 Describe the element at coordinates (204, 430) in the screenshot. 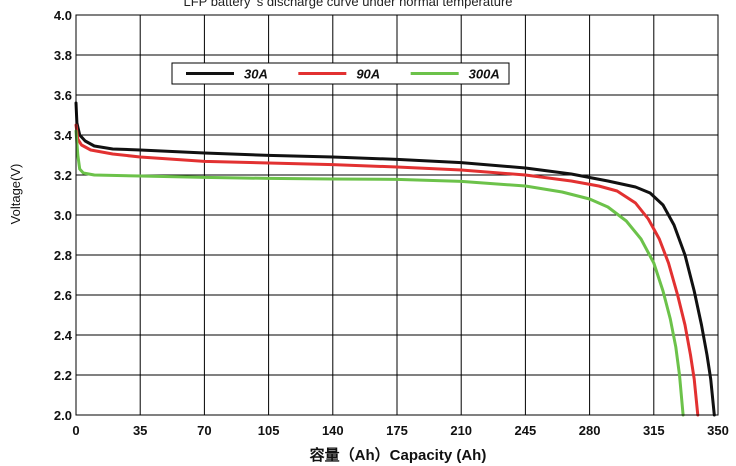

I see `x-tick-label: 70` at that location.